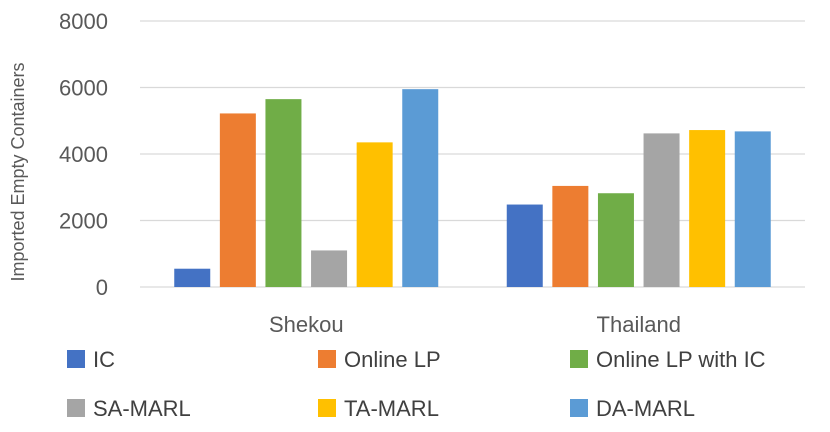 Image resolution: width=830 pixels, height=432 pixels. Describe the element at coordinates (192, 277) in the screenshot. I see `bar-ic-shekou` at that location.